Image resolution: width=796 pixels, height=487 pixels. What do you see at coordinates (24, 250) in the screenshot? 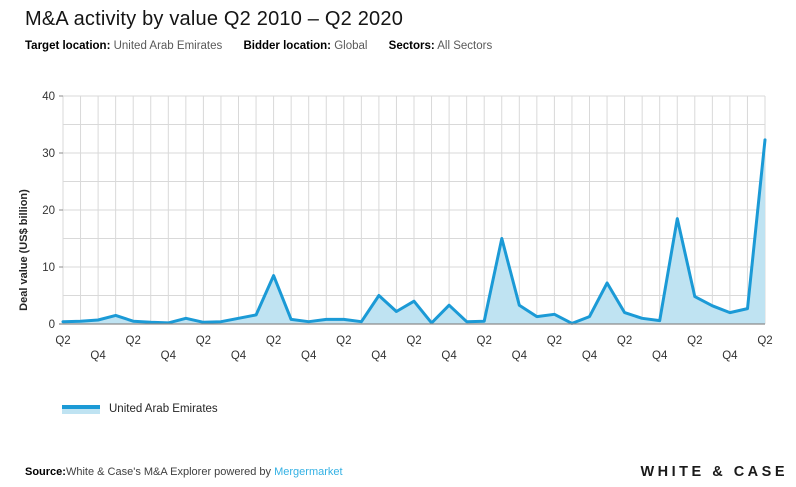
I see `y-axis-title: Deal value (US$ billion)` at bounding box center [24, 250].